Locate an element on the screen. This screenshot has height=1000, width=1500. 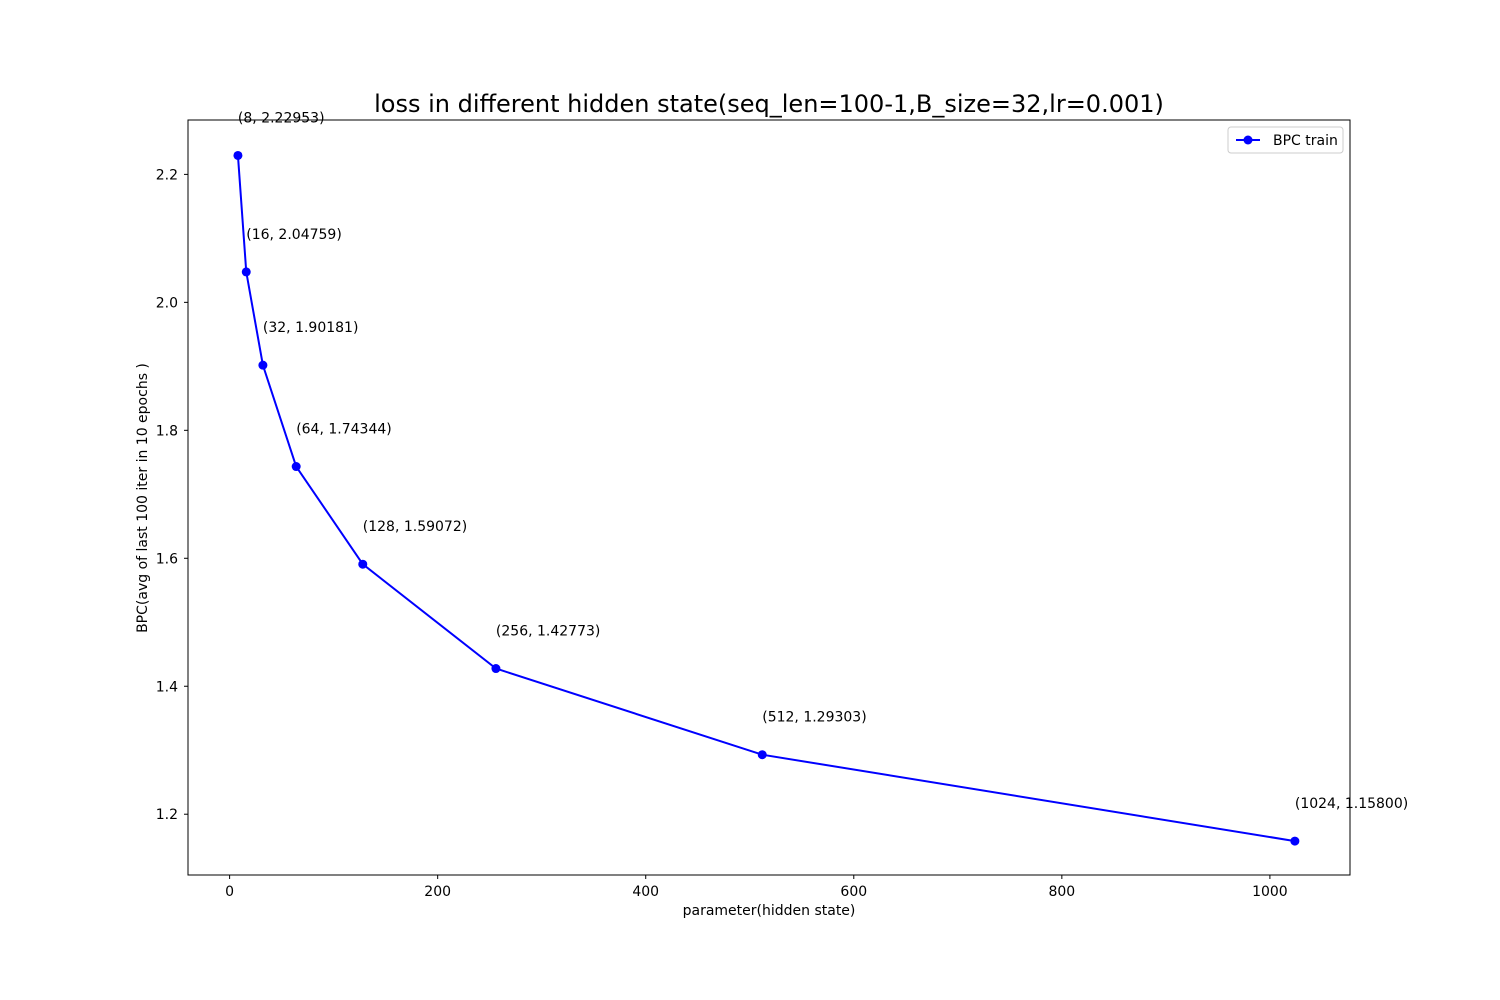
legend-label: BPC train is located at coordinates (1305, 141).